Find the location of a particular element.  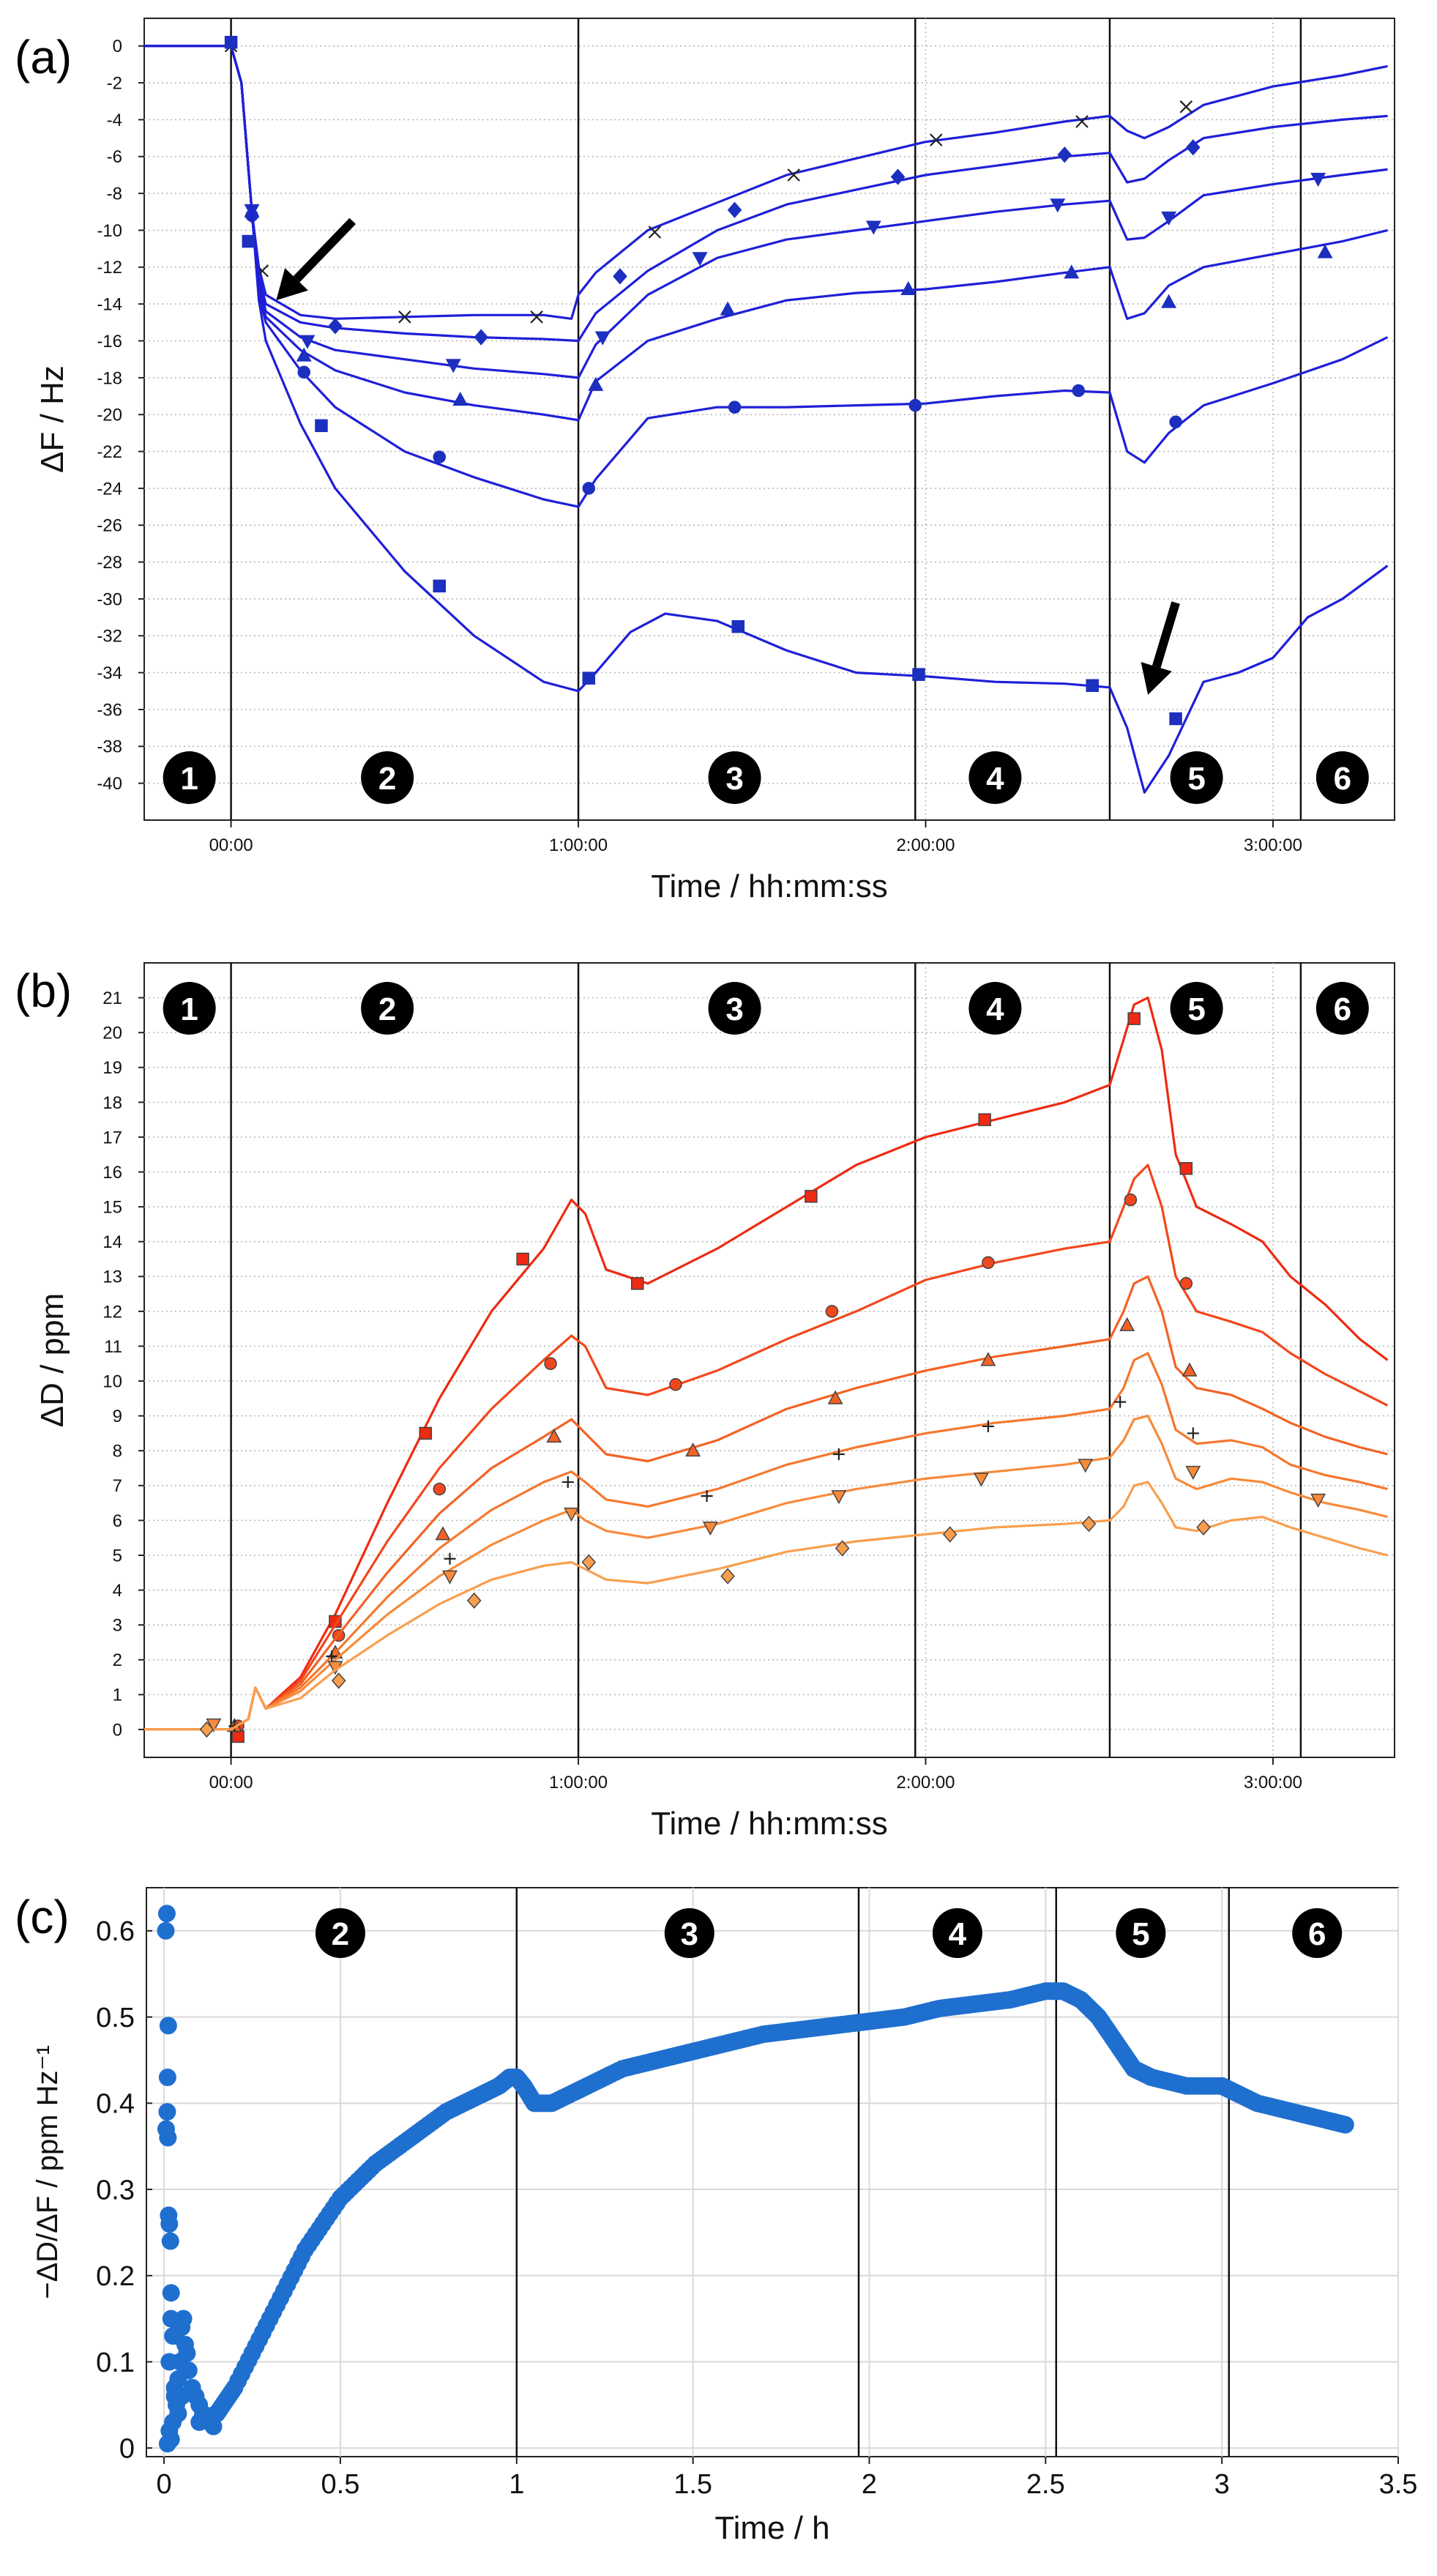

y-tick-label: 11 is located at coordinates (113, 1347).